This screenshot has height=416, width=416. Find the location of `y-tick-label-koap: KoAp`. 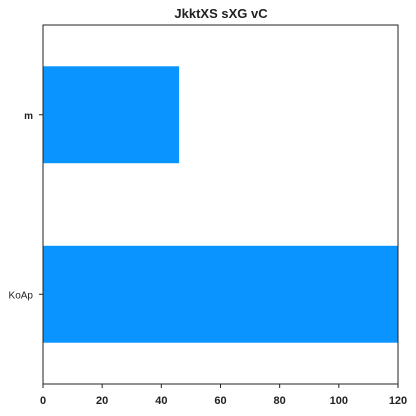

y-tick-label-koap: KoAp is located at coordinates (21, 295).